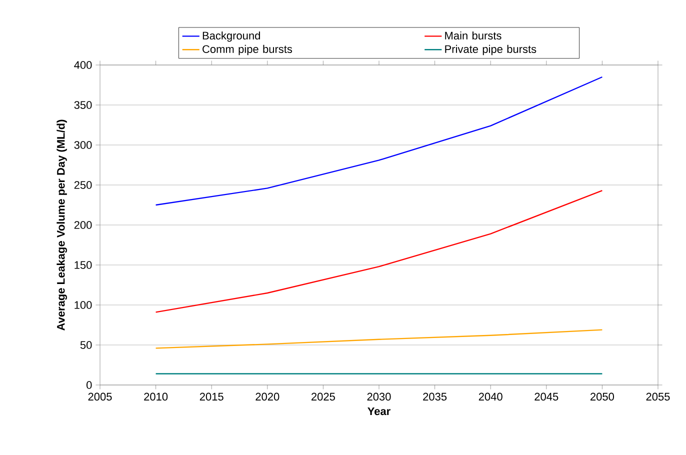 The height and width of the screenshot is (455, 686). What do you see at coordinates (86, 345) in the screenshot?
I see `y-tick-label: 50` at bounding box center [86, 345].